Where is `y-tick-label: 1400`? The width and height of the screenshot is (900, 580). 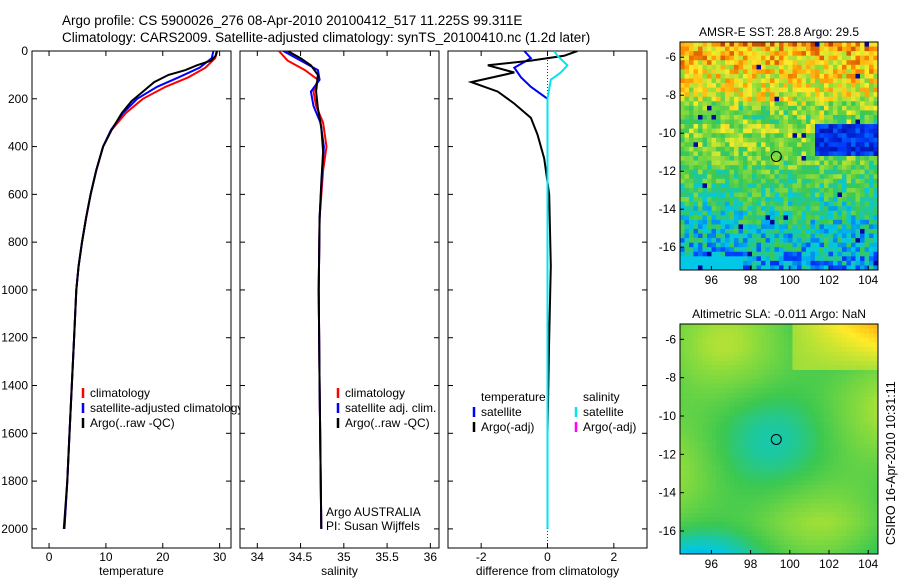 y-tick-label: 1400 is located at coordinates (14, 386).